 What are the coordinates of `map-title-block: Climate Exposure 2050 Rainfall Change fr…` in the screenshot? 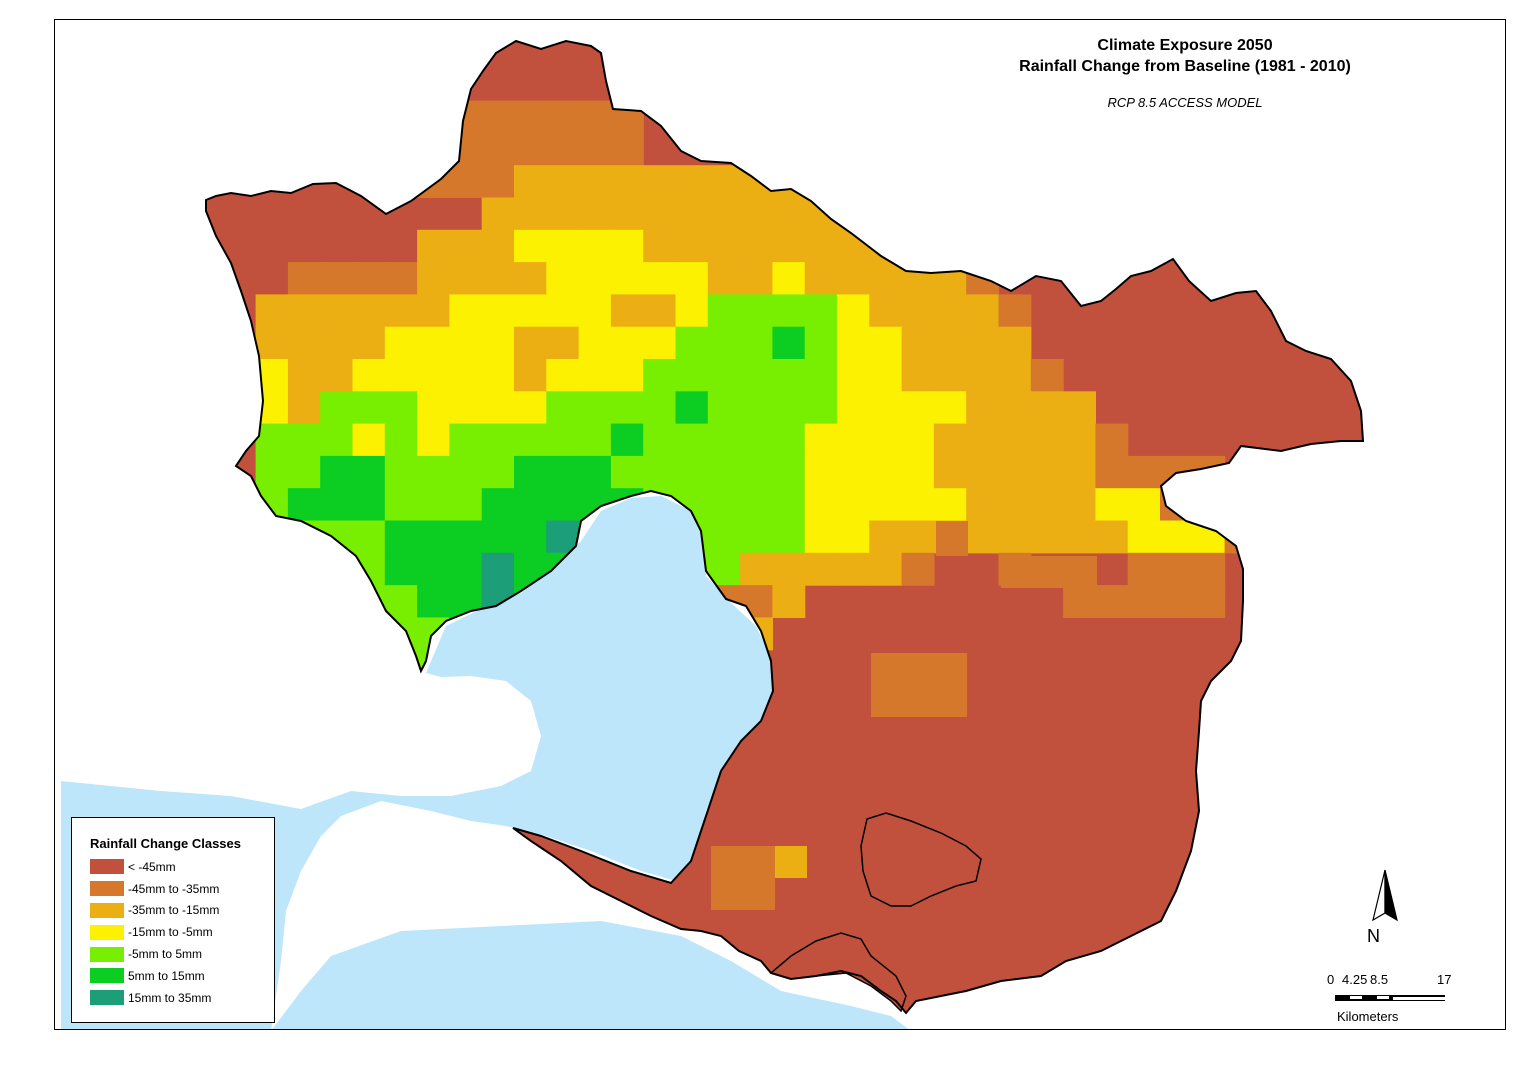 It's located at (1185, 72).